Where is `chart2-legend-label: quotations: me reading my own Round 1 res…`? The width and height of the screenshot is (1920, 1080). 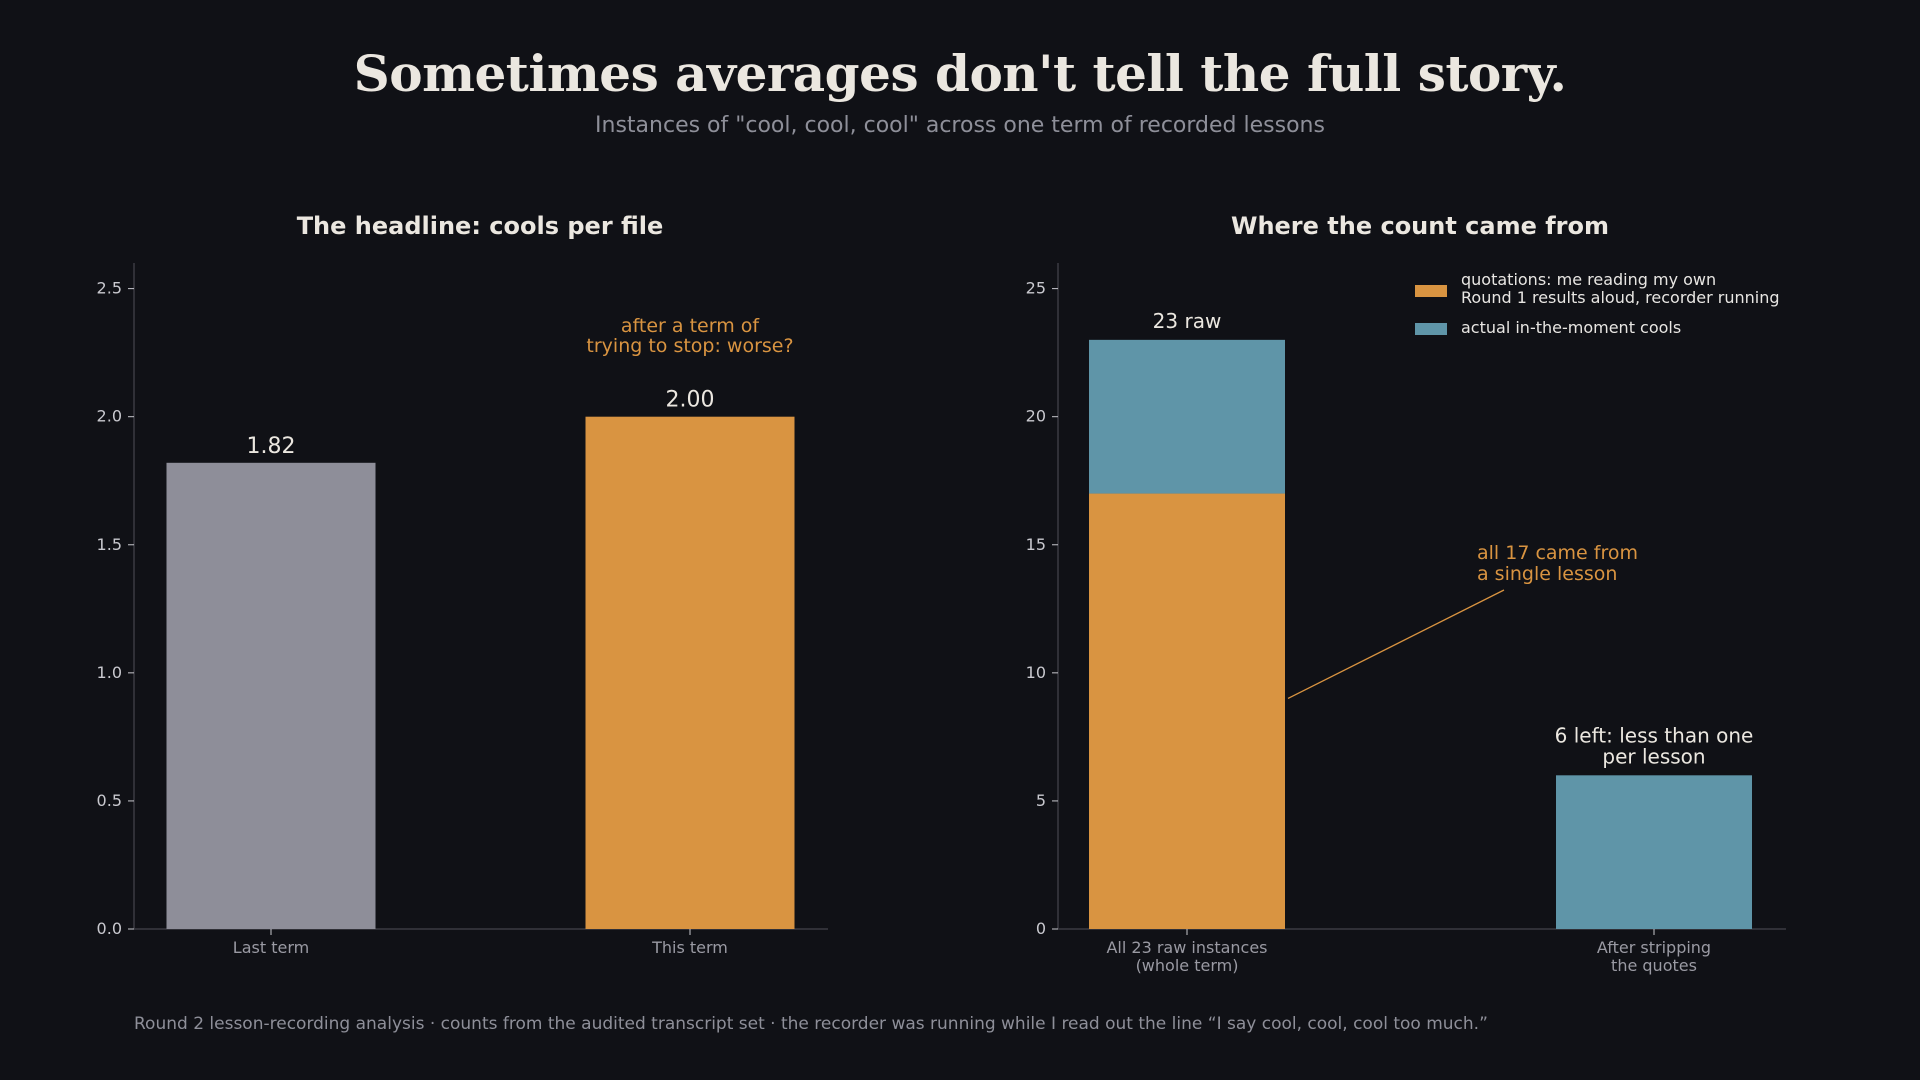
chart2-legend-label: quotations: me reading my own Round 1 res… is located at coordinates (1620, 288).